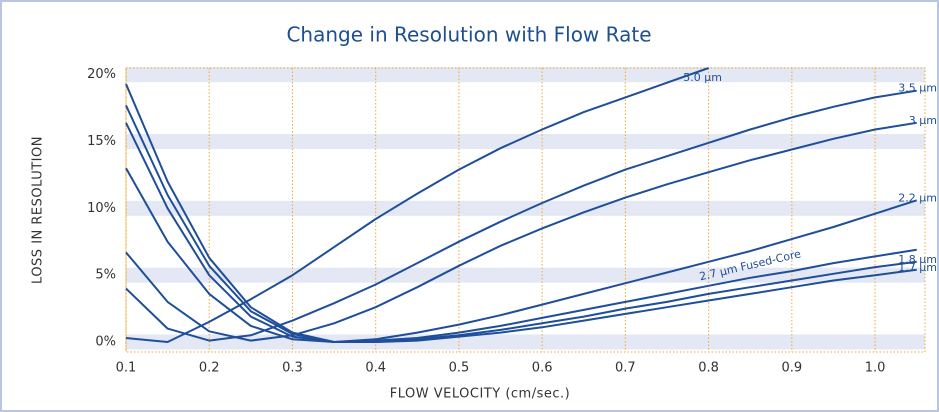 This screenshot has height=412, width=939. What do you see at coordinates (292, 368) in the screenshot?
I see `x-tick-label: 0.3` at bounding box center [292, 368].